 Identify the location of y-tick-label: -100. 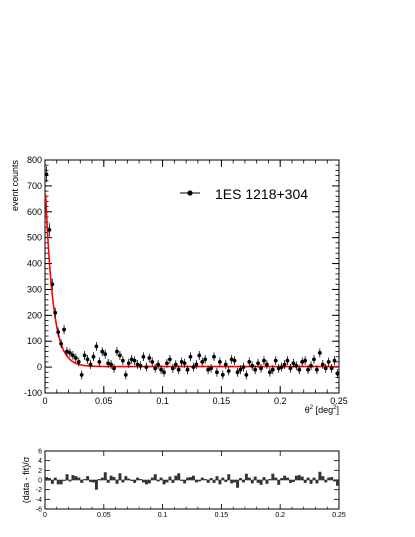
(33, 393).